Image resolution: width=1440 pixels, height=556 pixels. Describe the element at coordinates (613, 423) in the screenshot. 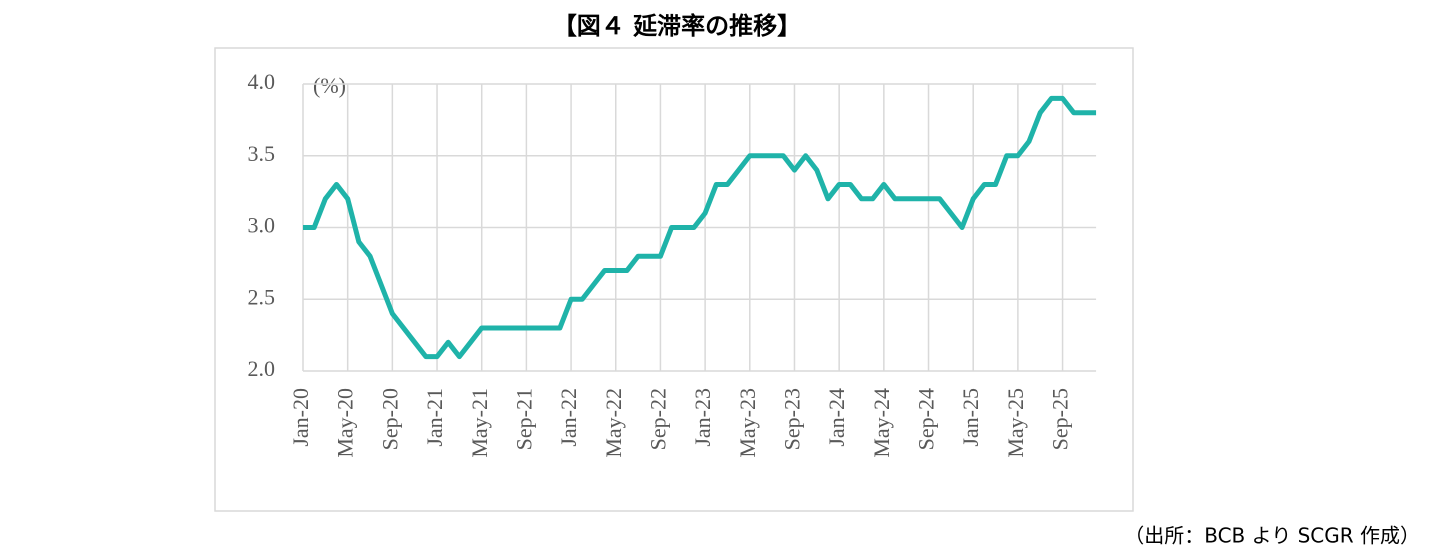

I see `x-tick-label: May-22` at that location.